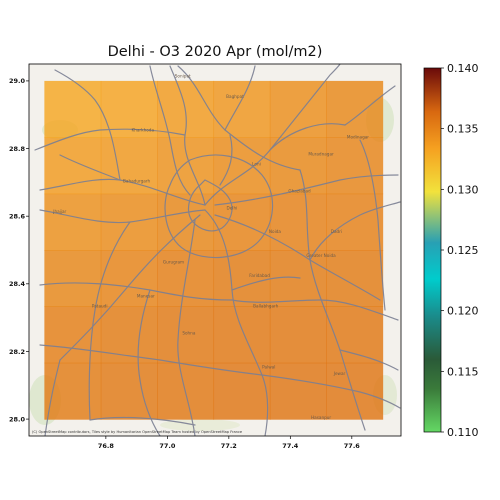 This screenshot has height=500, width=500. I want to click on place-label: Sohna, so click(189, 333).